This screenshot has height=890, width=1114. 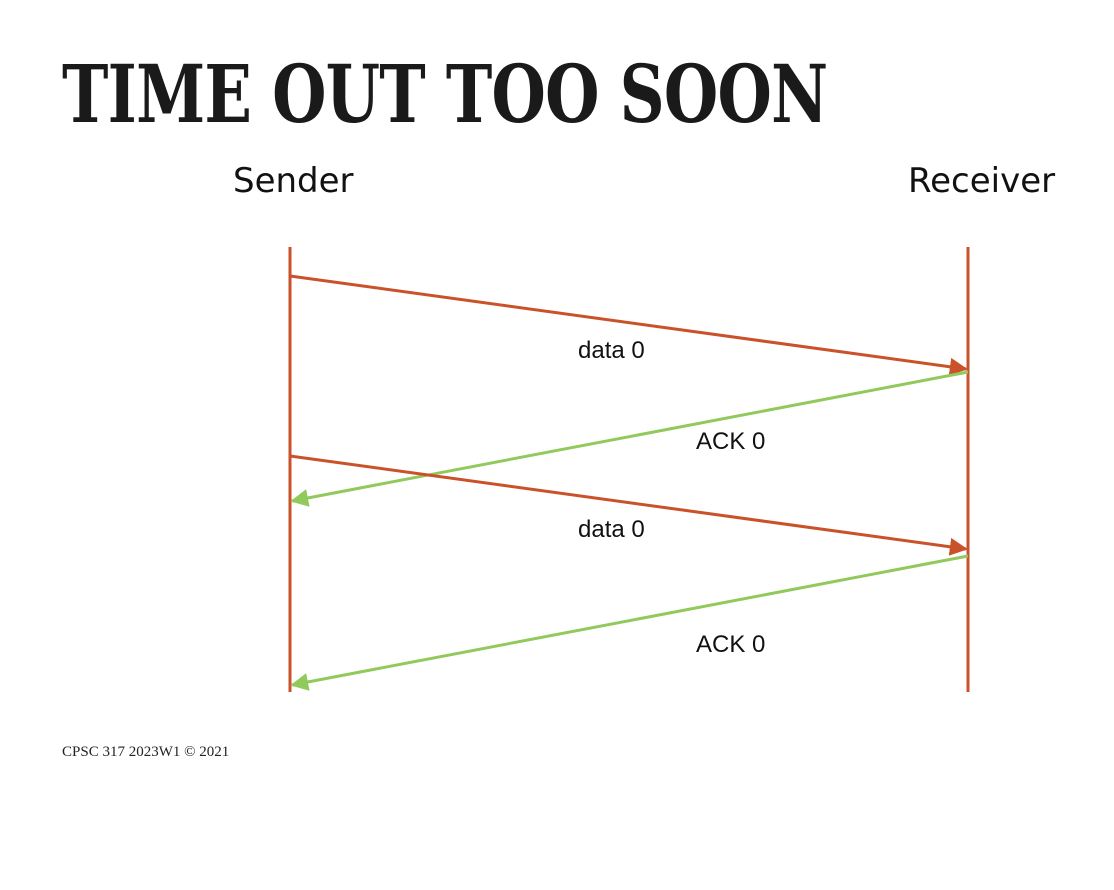 What do you see at coordinates (982, 181) in the screenshot?
I see `receiver-label: Receiver` at bounding box center [982, 181].